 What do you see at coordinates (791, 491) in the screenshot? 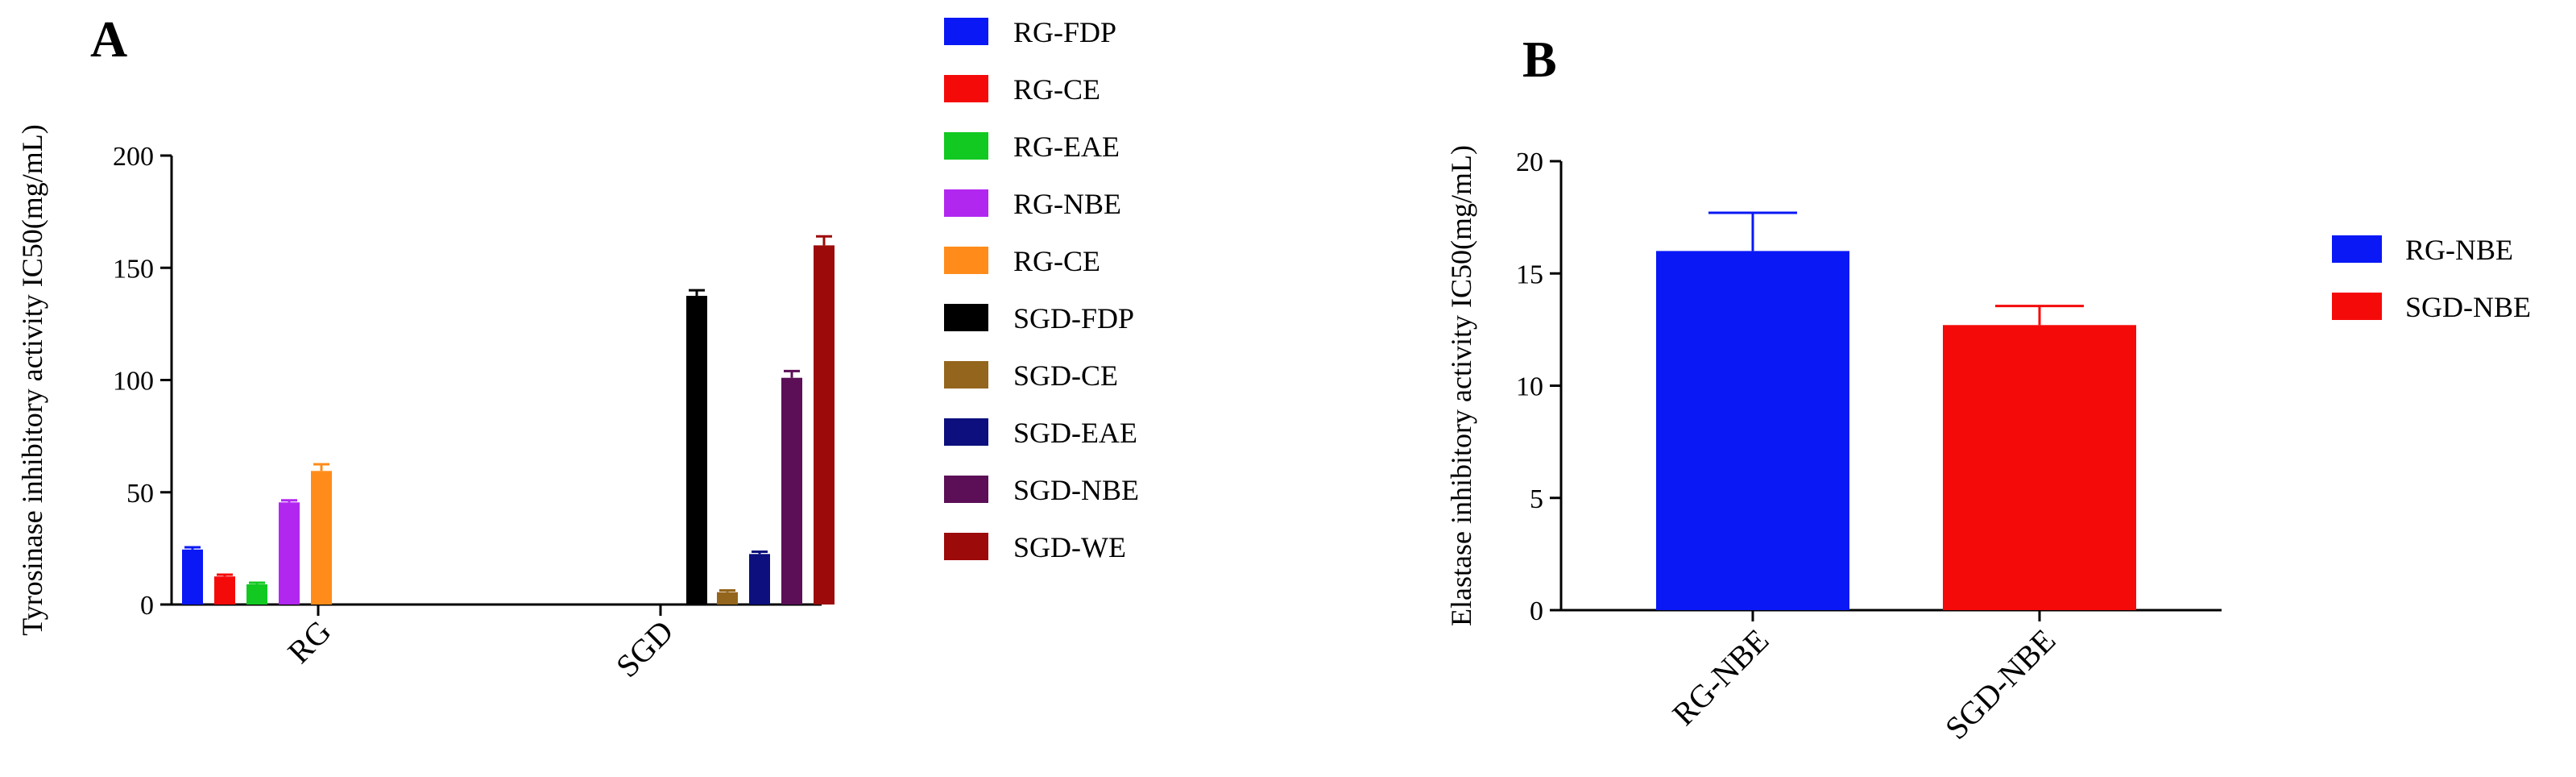
I see `panel-a-sgd-nbe-bar` at bounding box center [791, 491].